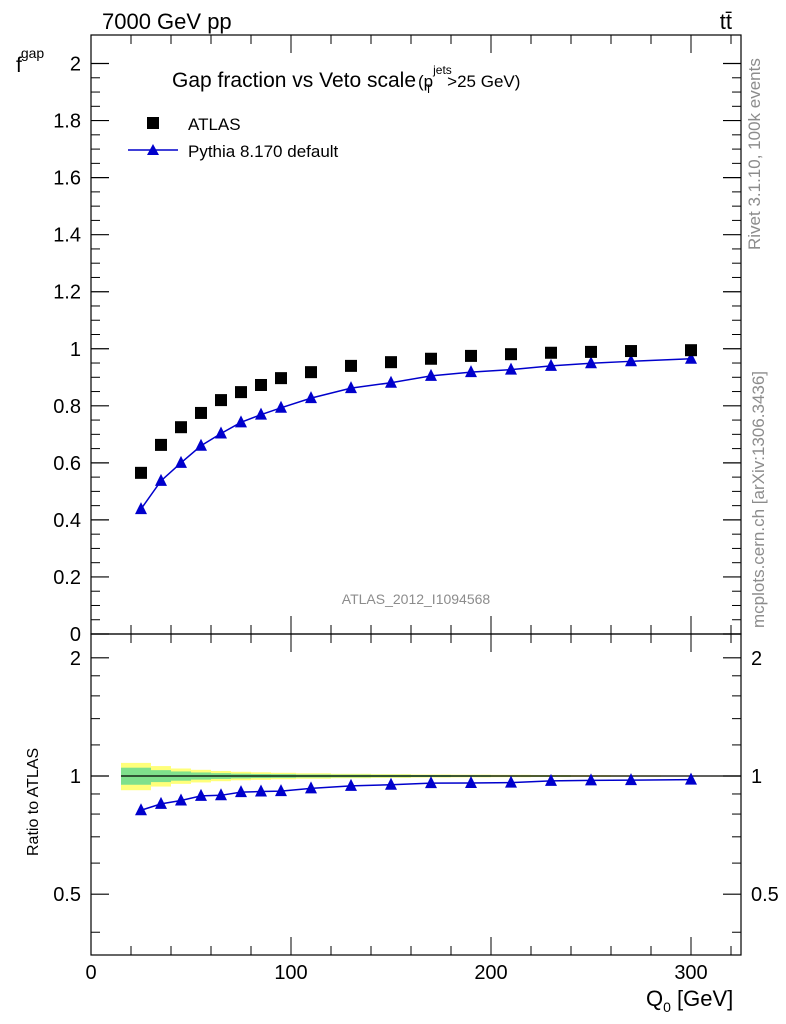 This screenshot has height=1024, width=786. I want to click on x-axis-label: Q0 [GeV], so click(689, 1000).